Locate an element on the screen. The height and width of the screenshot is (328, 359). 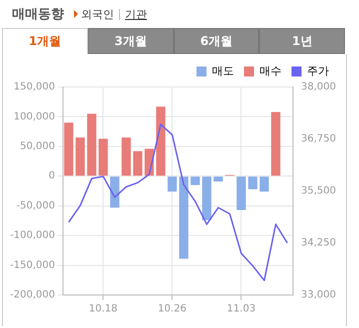
y2-tick-label: 33,000 is located at coordinates (318, 295).